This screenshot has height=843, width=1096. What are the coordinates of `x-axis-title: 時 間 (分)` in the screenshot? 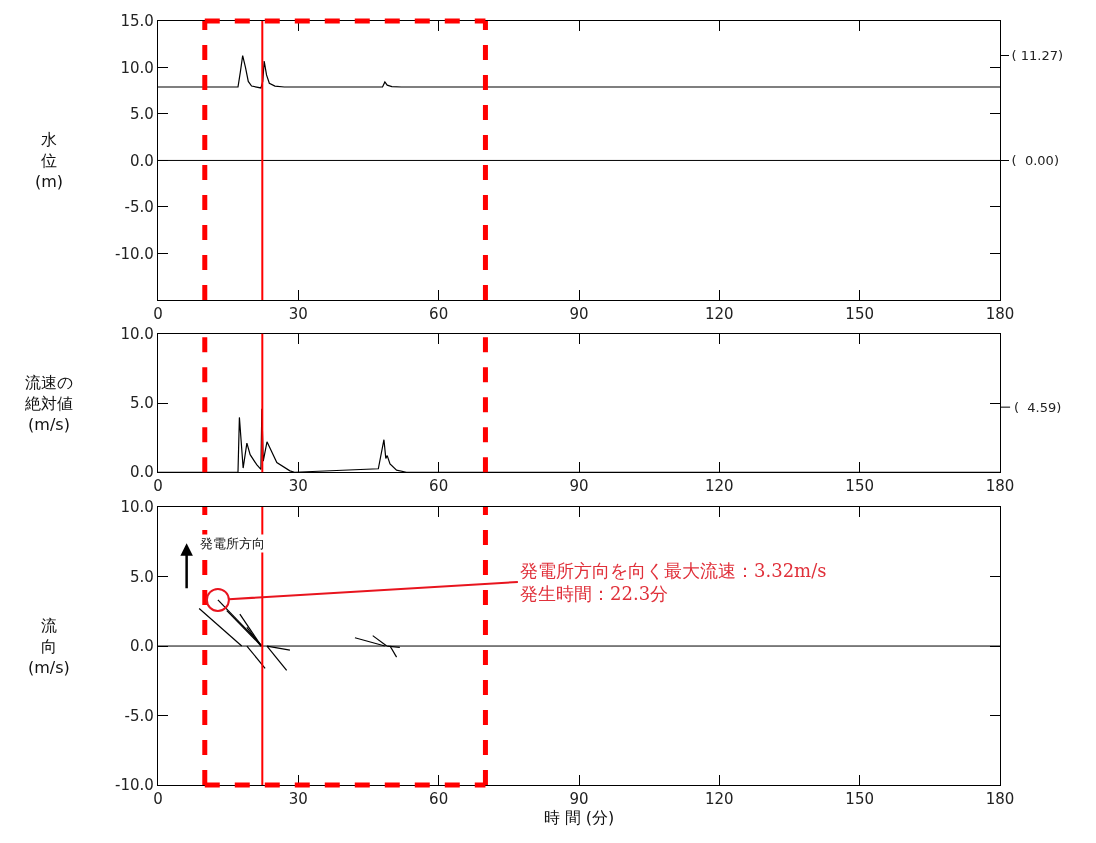 It's located at (579, 818).